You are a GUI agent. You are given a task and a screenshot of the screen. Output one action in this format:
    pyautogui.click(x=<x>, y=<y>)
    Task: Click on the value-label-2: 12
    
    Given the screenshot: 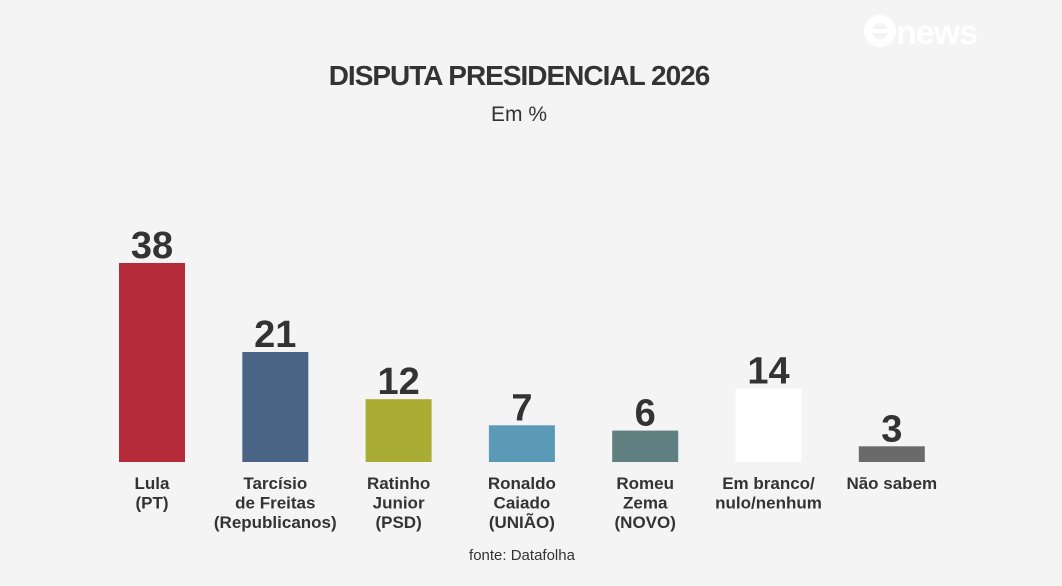 What is the action you would take?
    pyautogui.click(x=398, y=382)
    